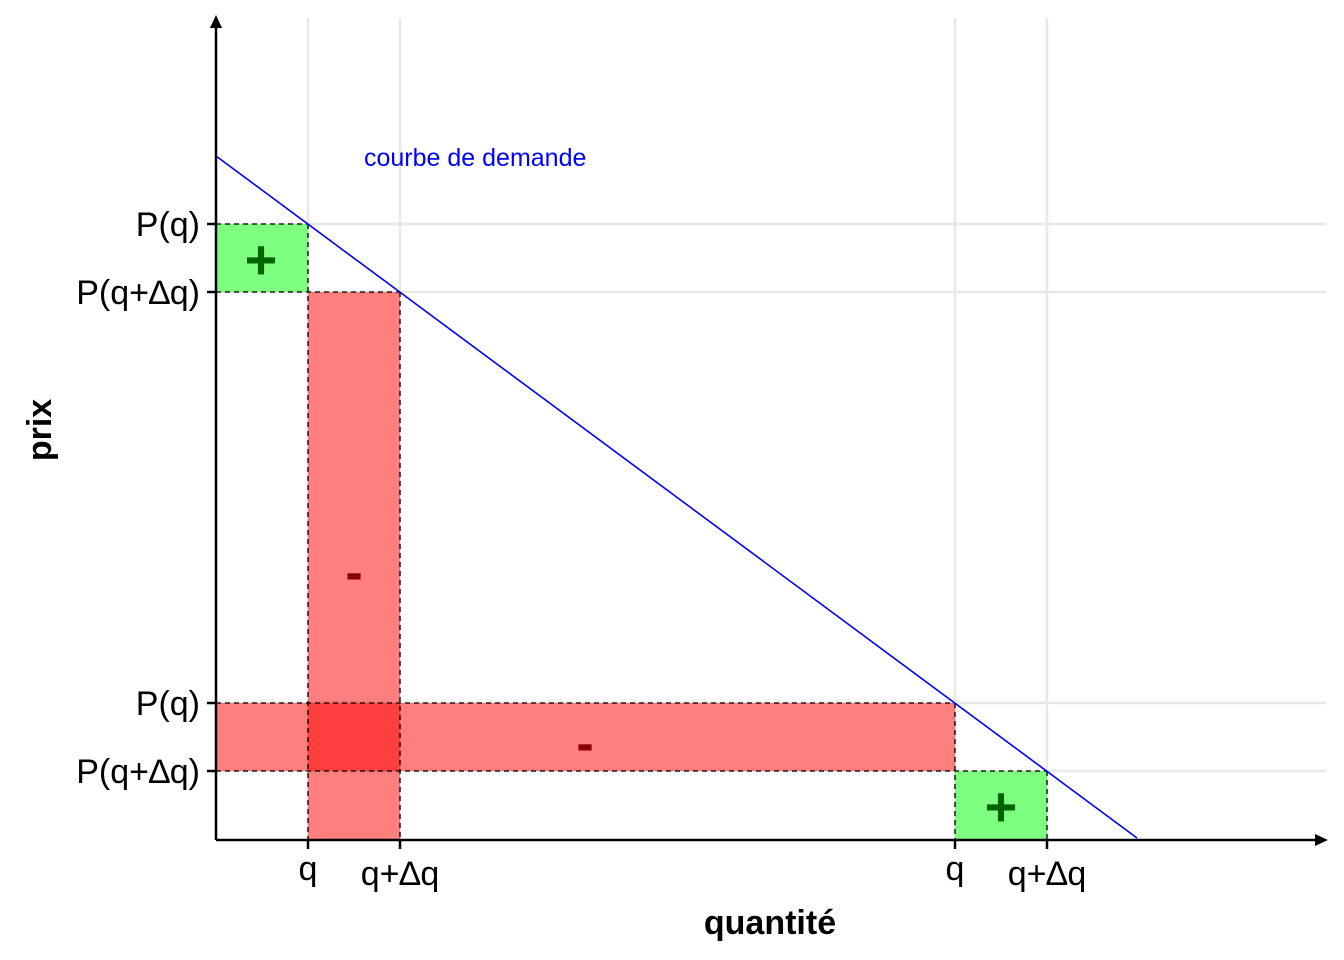 Image resolution: width=1344 pixels, height=960 pixels. What do you see at coordinates (138, 772) in the screenshot?
I see `y-tick-label-pqdq-bottom: P(q+∆q)` at bounding box center [138, 772].